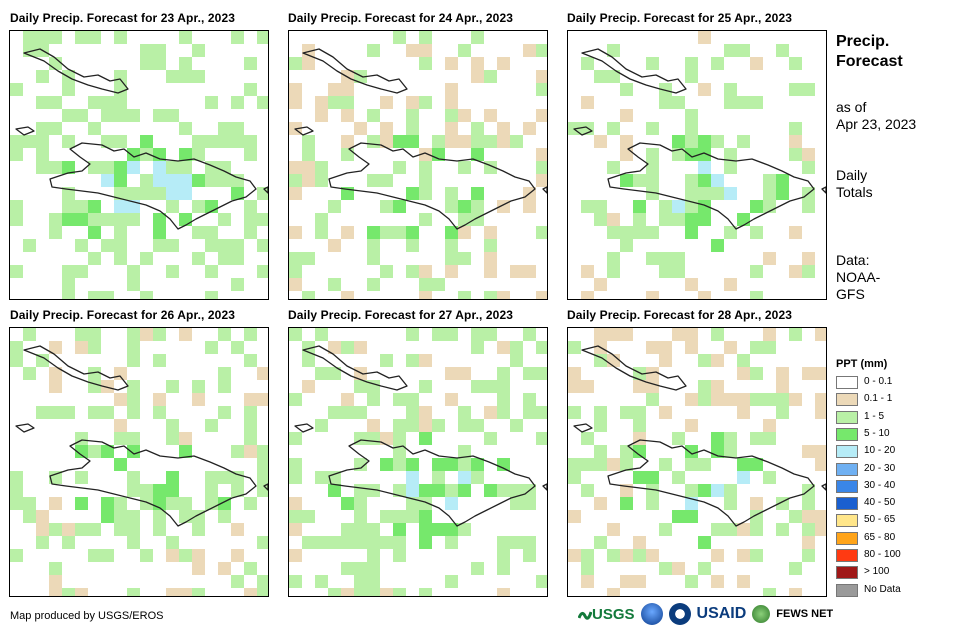  What do you see at coordinates (847, 400) in the screenshot?
I see `legend-swatch` at bounding box center [847, 400].